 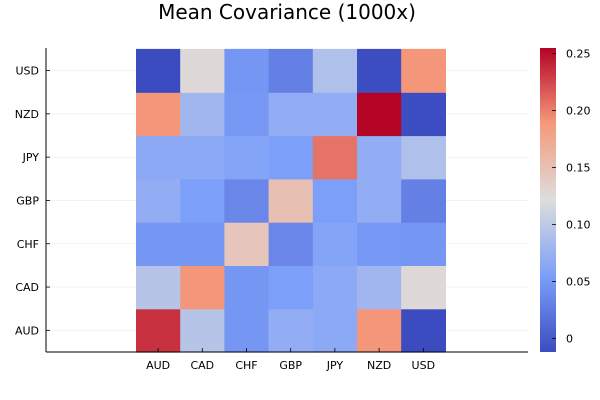 What do you see at coordinates (548, 200) in the screenshot?
I see `colorbar-gradient` at bounding box center [548, 200].